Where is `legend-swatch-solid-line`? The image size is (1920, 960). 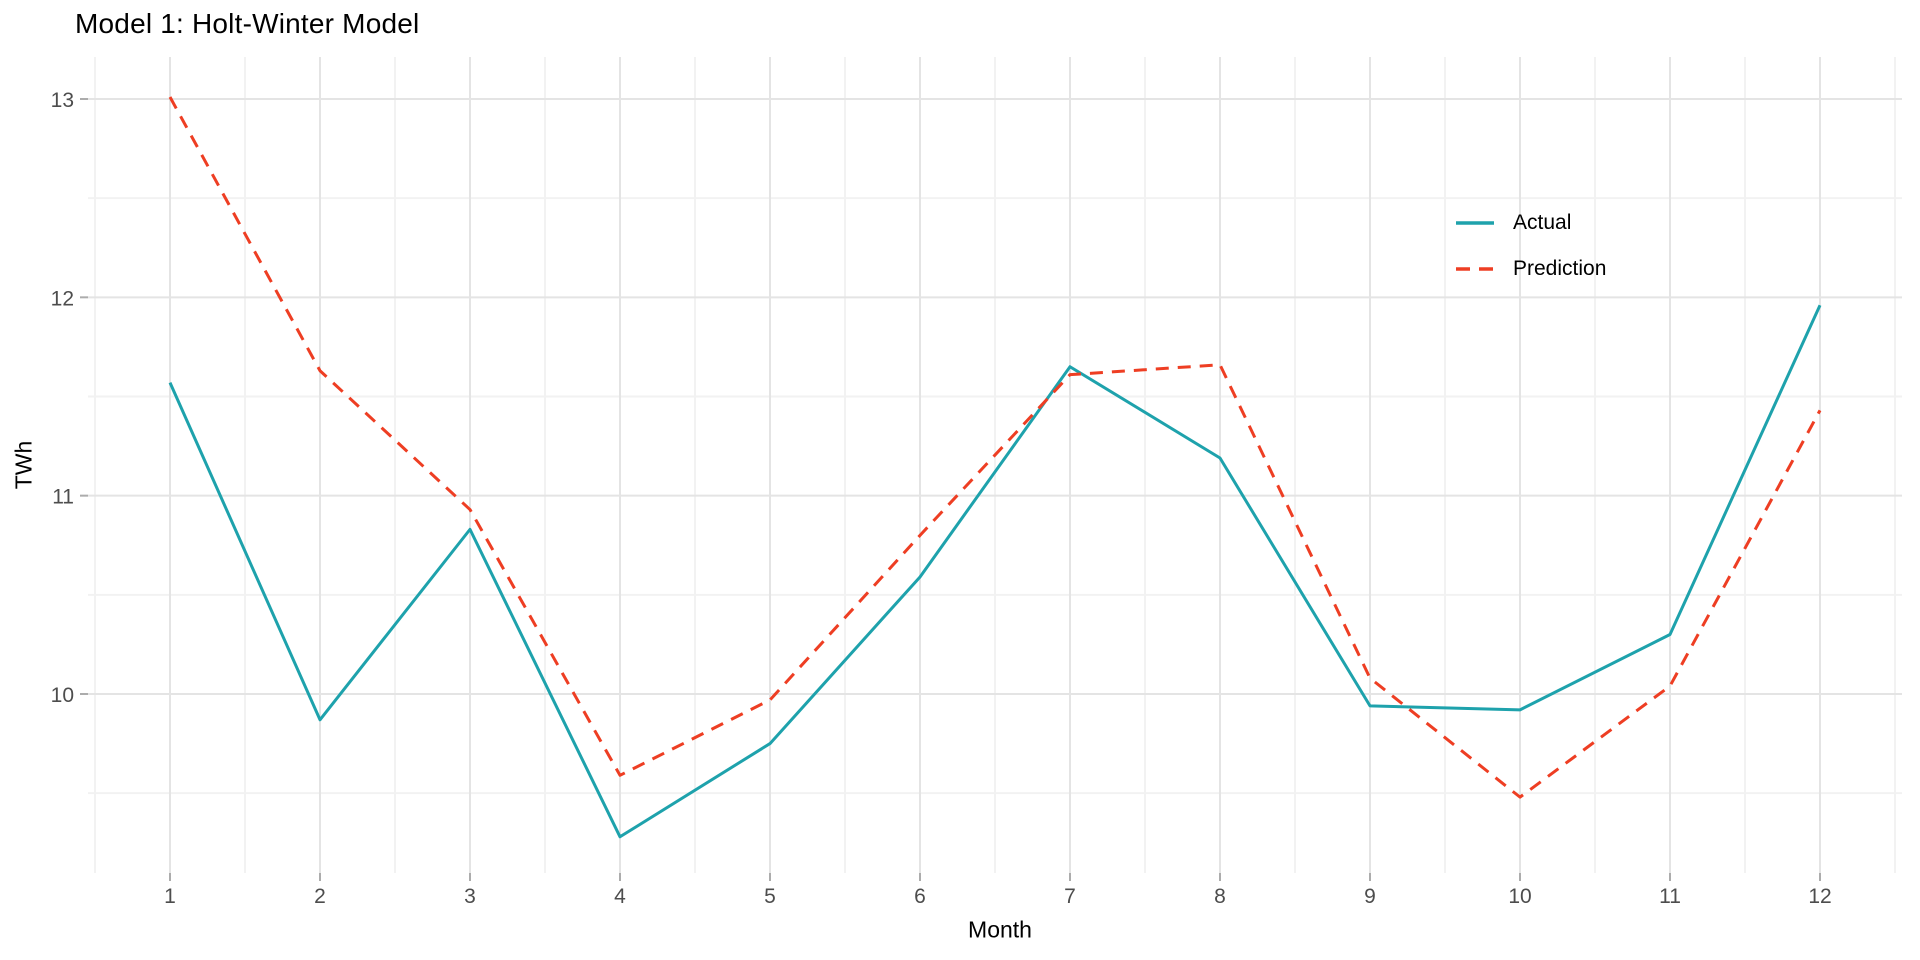 legend-swatch-solid-line is located at coordinates (1475, 223).